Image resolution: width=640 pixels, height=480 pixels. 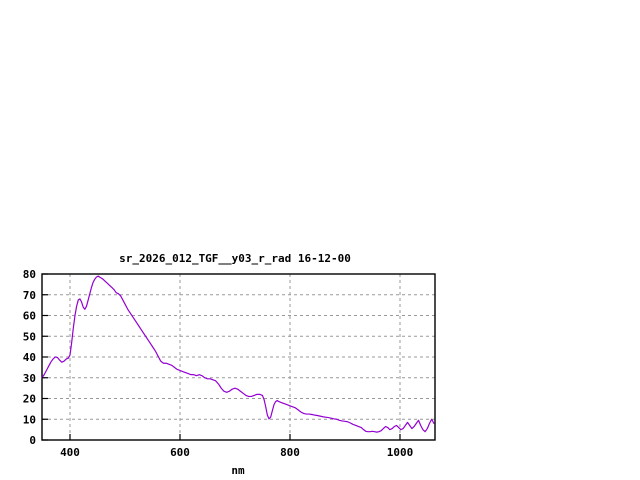 I want to click on y-tick-label: 50, so click(x=29, y=336).